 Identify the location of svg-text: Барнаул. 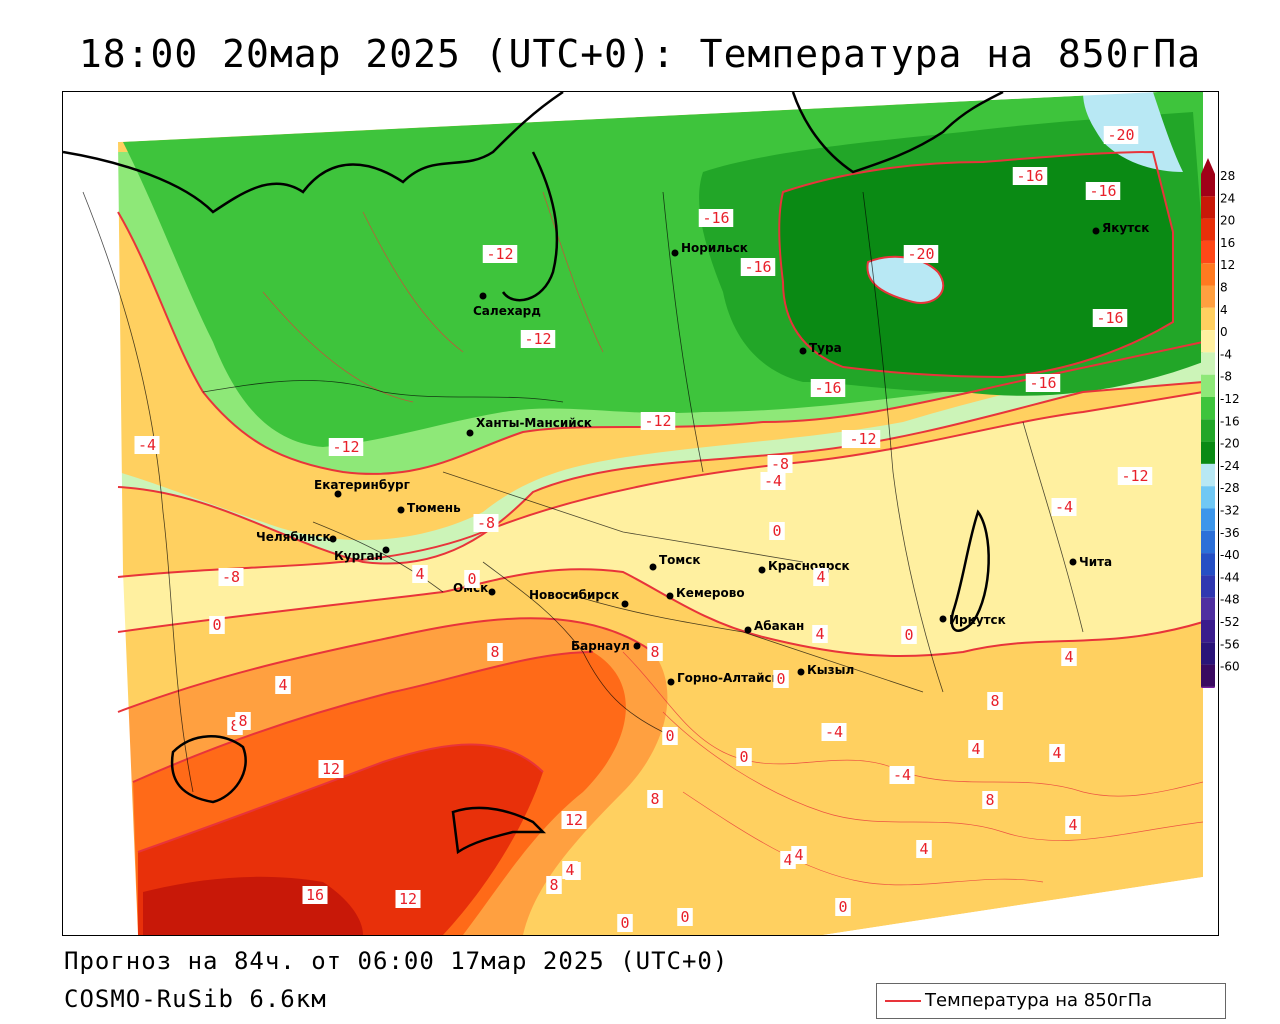
(600, 646).